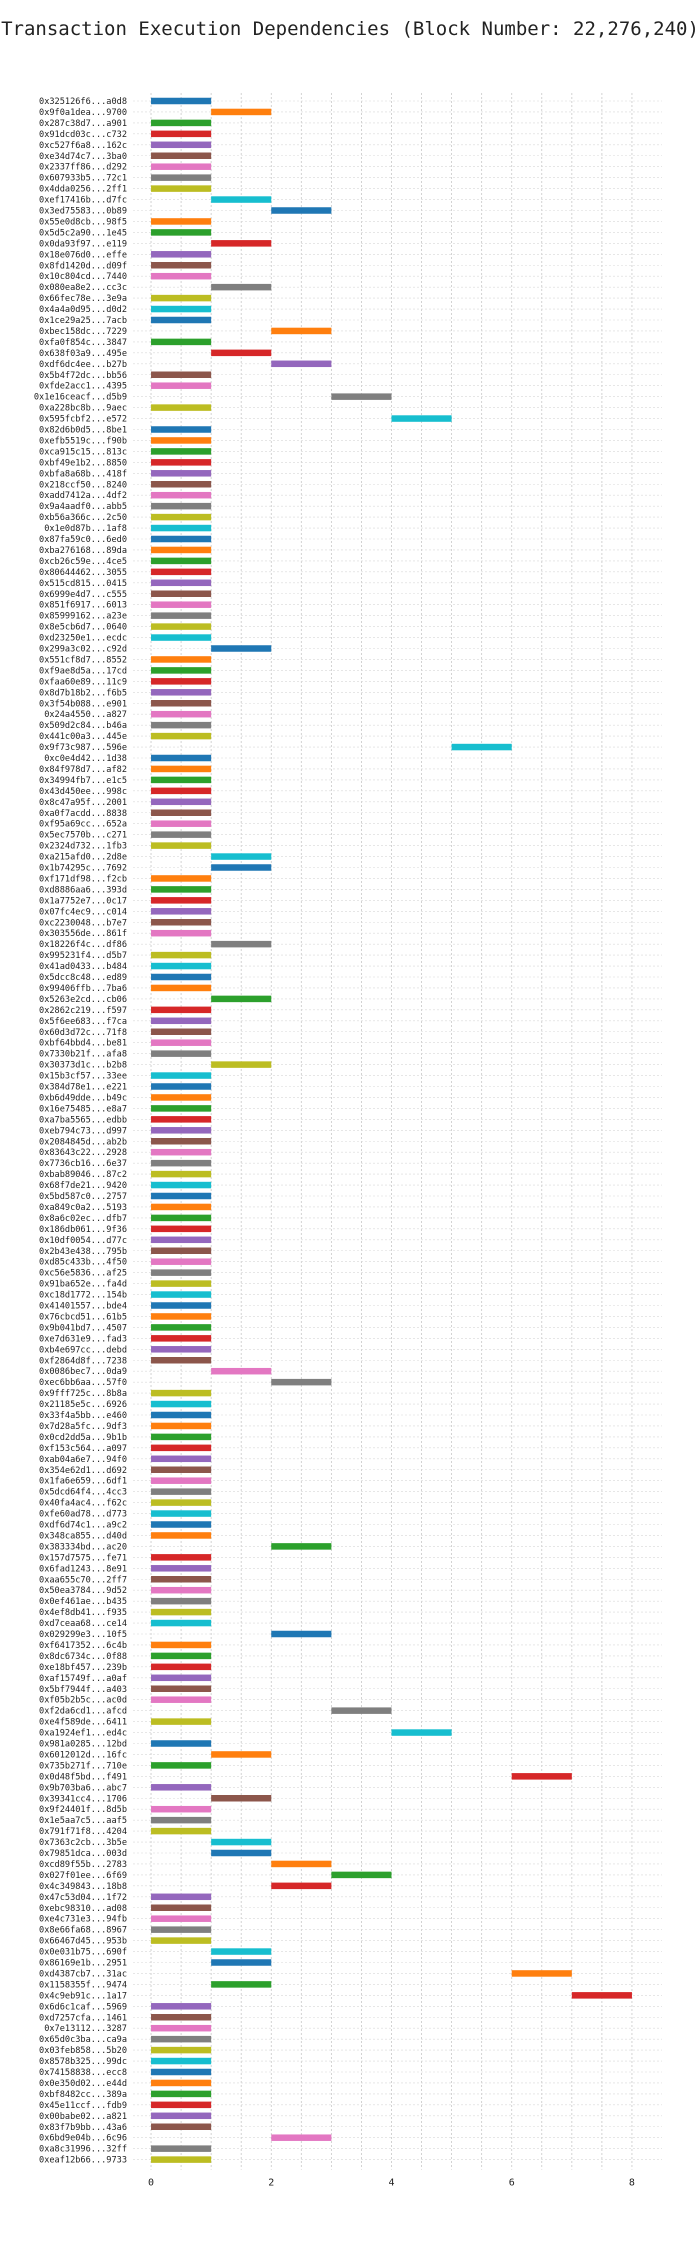  I want to click on y-tick-label: 0xfaa60e89...11c9, so click(83, 682).